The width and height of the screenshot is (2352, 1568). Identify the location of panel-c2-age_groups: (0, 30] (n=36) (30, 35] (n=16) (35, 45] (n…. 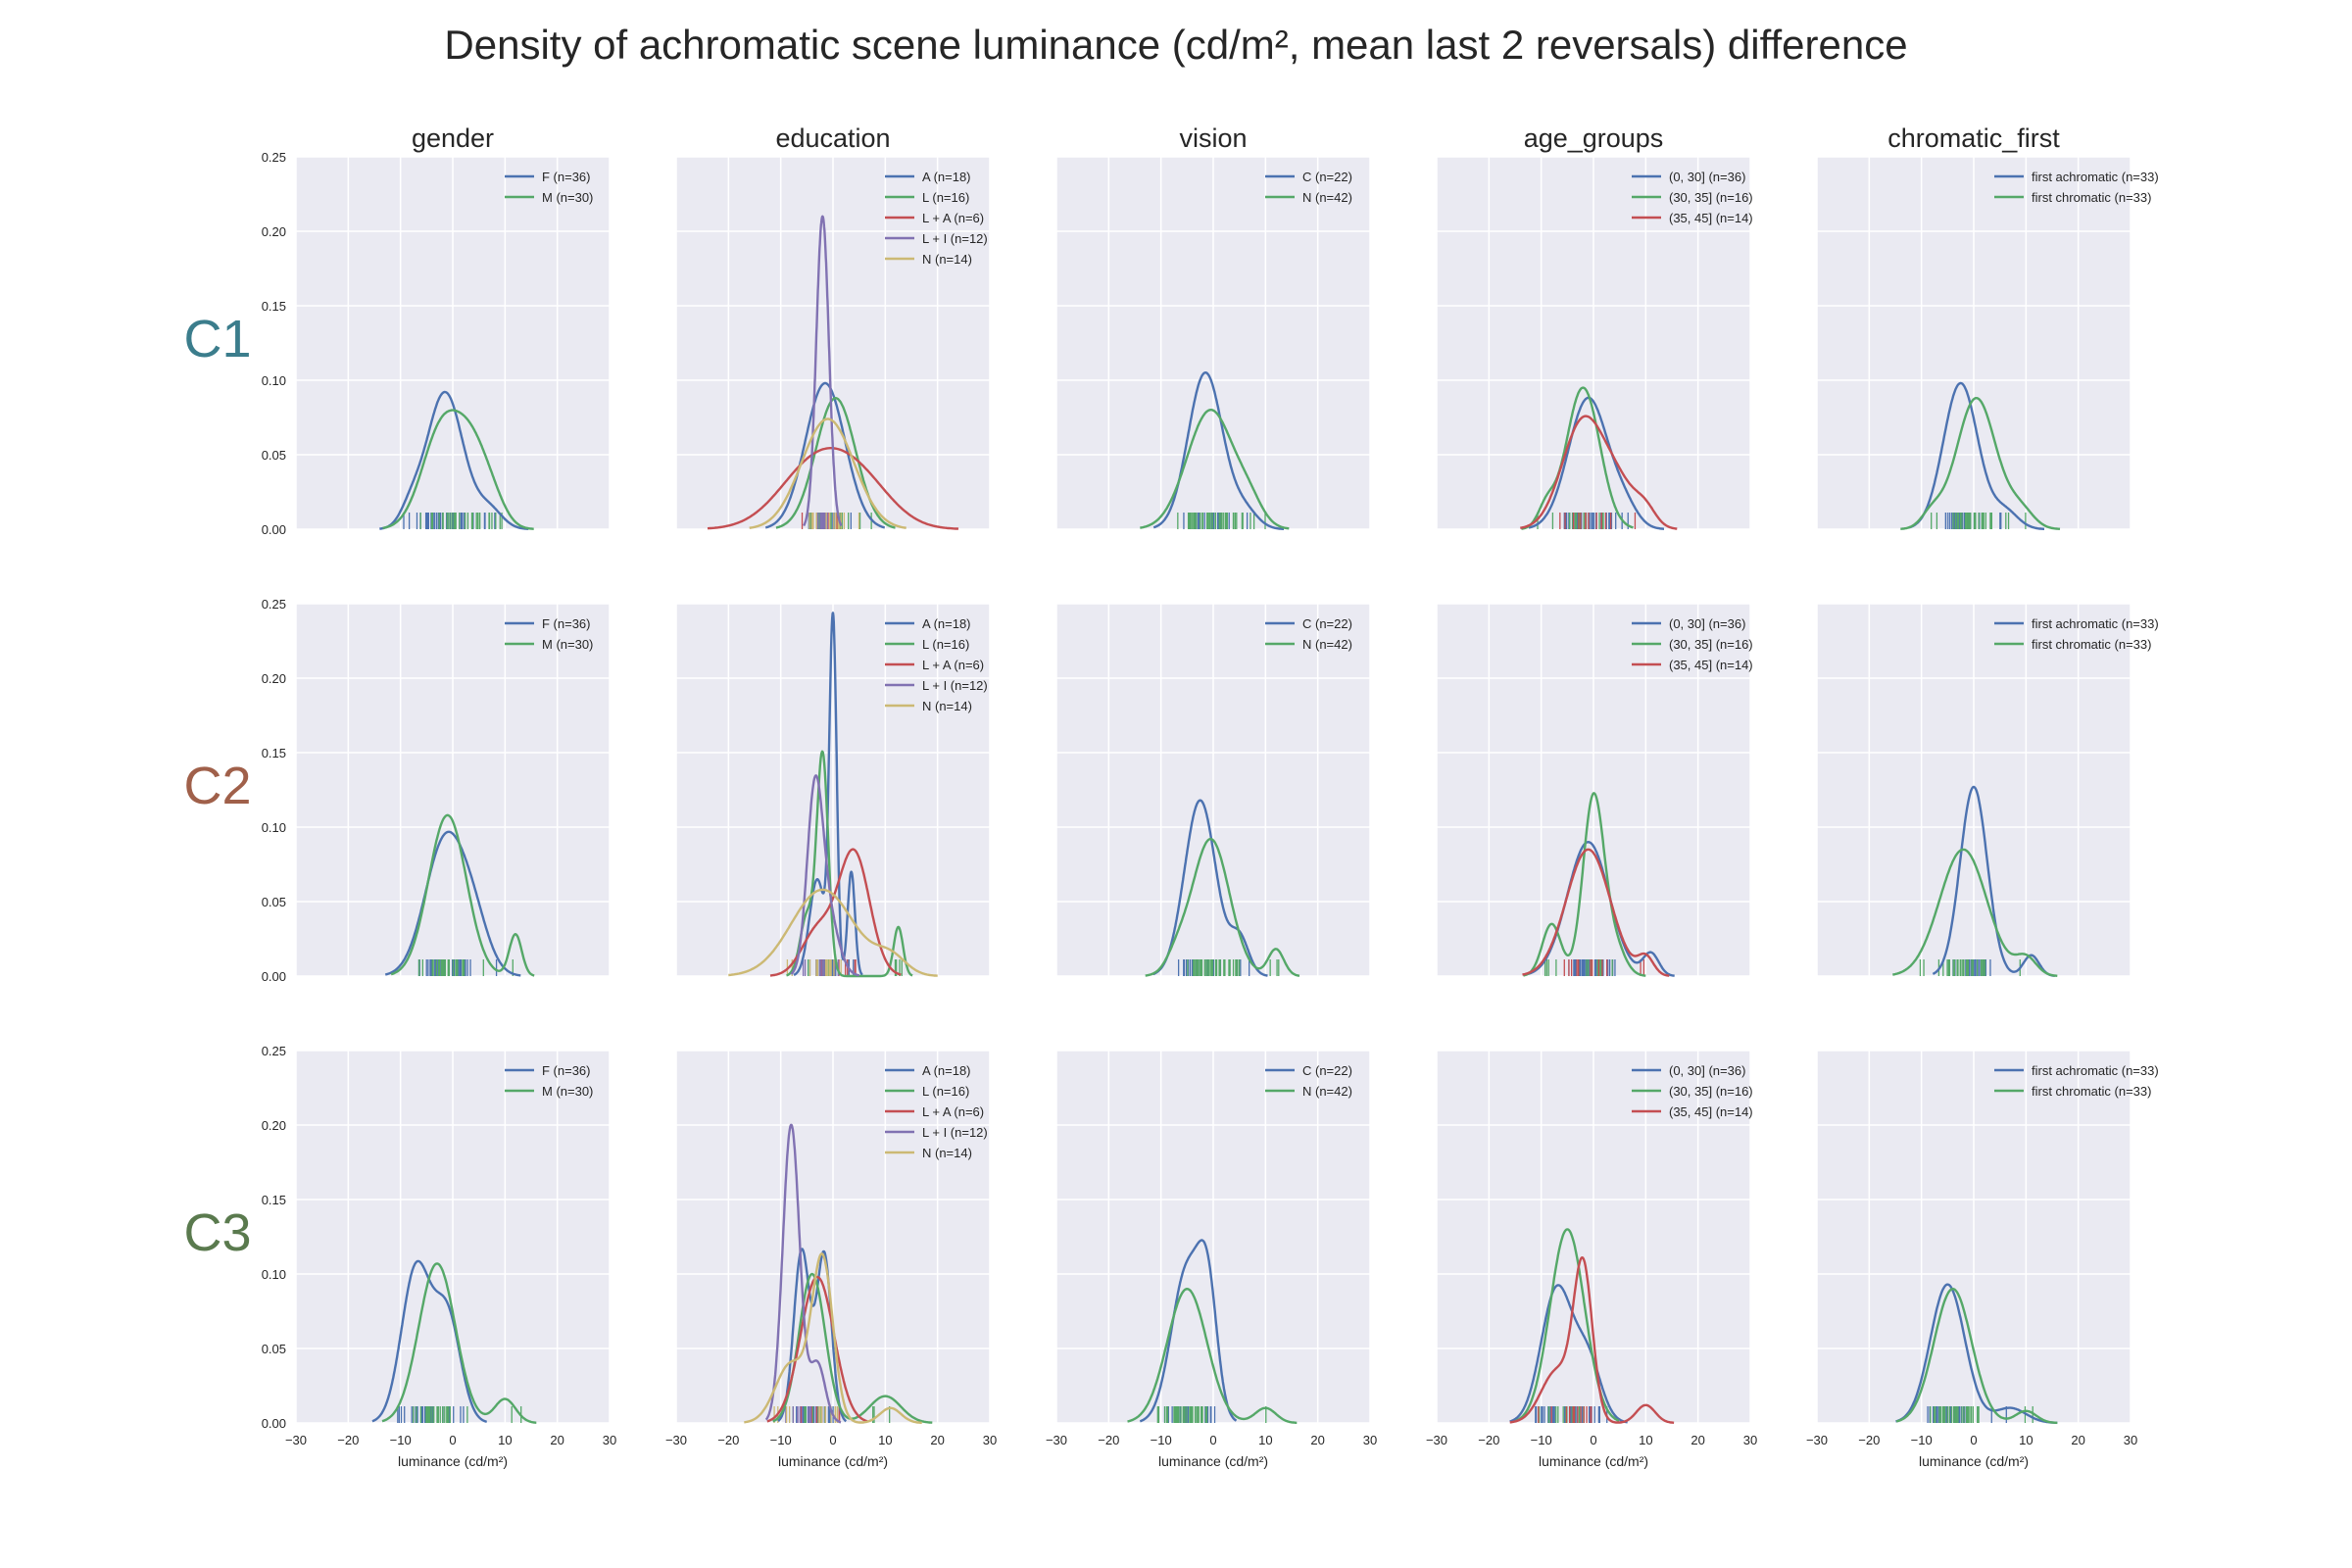
(1594, 790).